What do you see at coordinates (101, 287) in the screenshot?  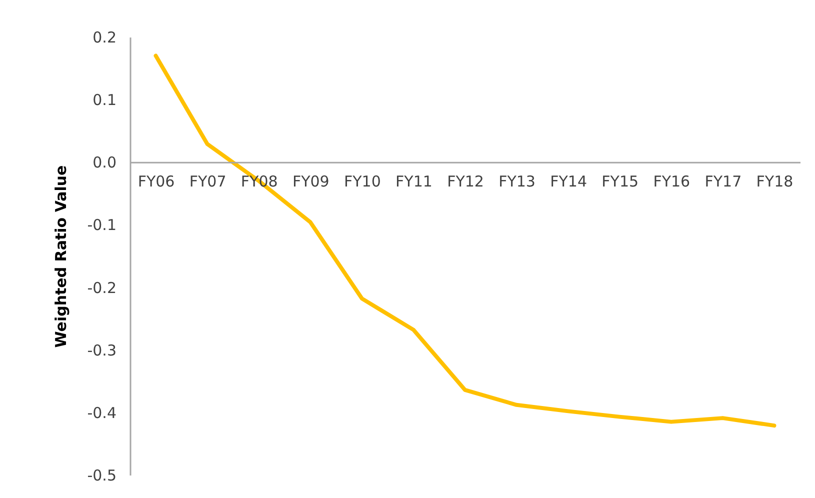 I see `y-tick-label: -0.2` at bounding box center [101, 287].